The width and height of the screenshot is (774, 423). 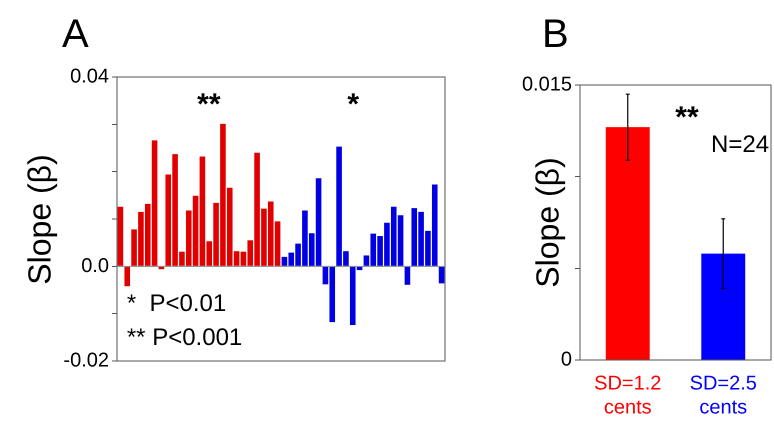 I want to click on annotation: *, so click(x=353, y=104).